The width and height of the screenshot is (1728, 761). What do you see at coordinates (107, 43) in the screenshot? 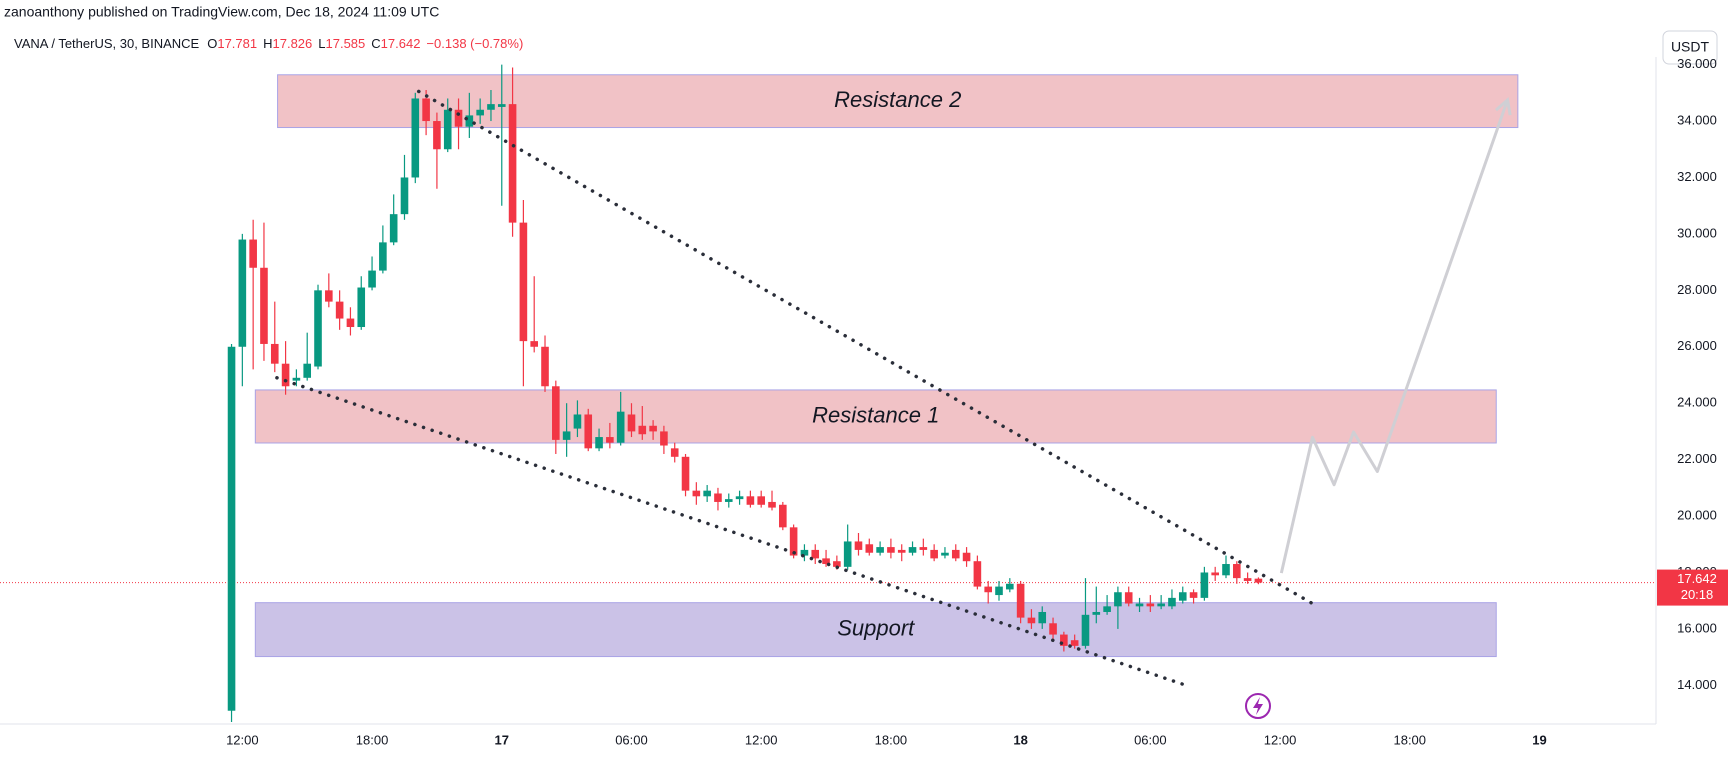
I see `symbol: VANA / TetherUS, 30, BINANCE` at bounding box center [107, 43].